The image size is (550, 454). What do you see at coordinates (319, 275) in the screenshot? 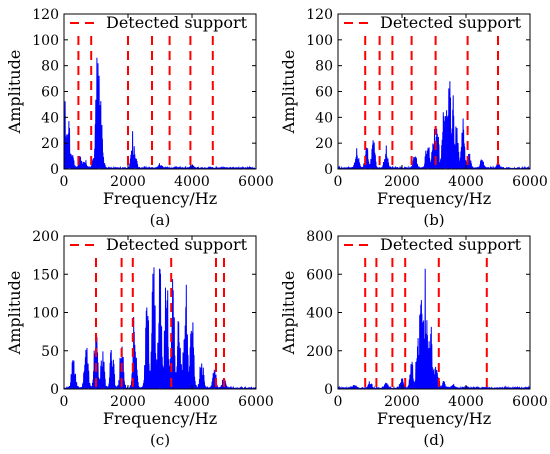
I see `y-tick-label: 600` at bounding box center [319, 275].